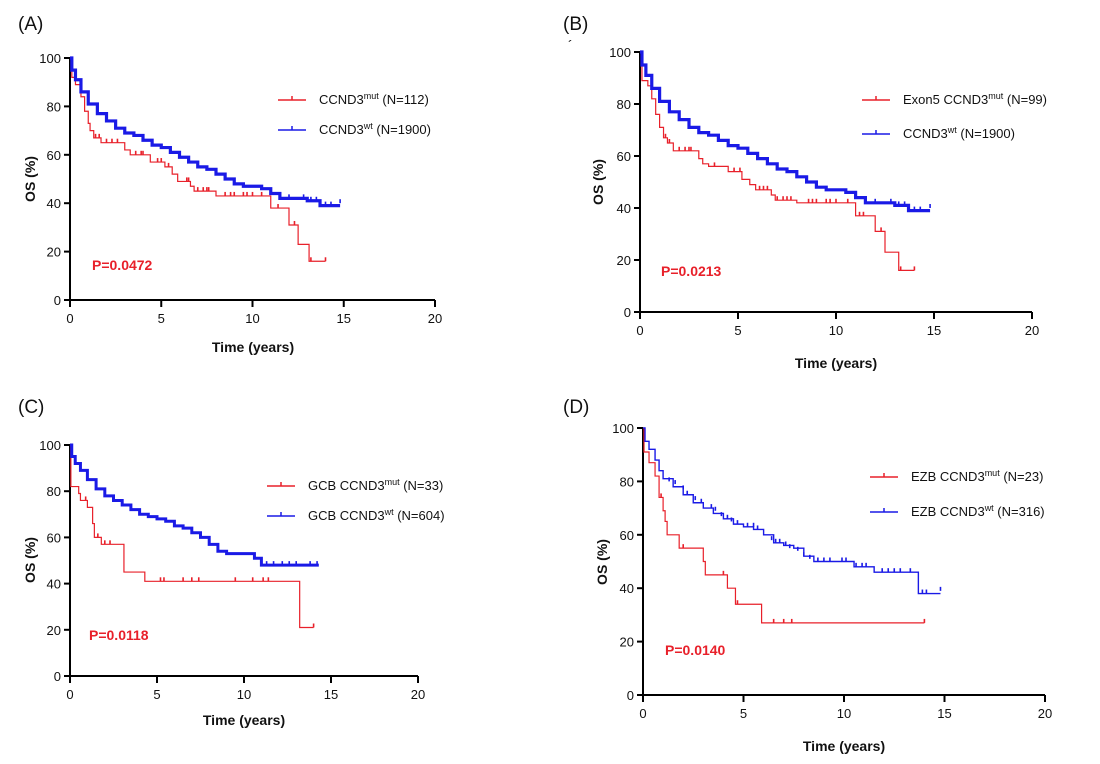  I want to click on legend-label: EZB CCND3wt (N=316), so click(978, 511).